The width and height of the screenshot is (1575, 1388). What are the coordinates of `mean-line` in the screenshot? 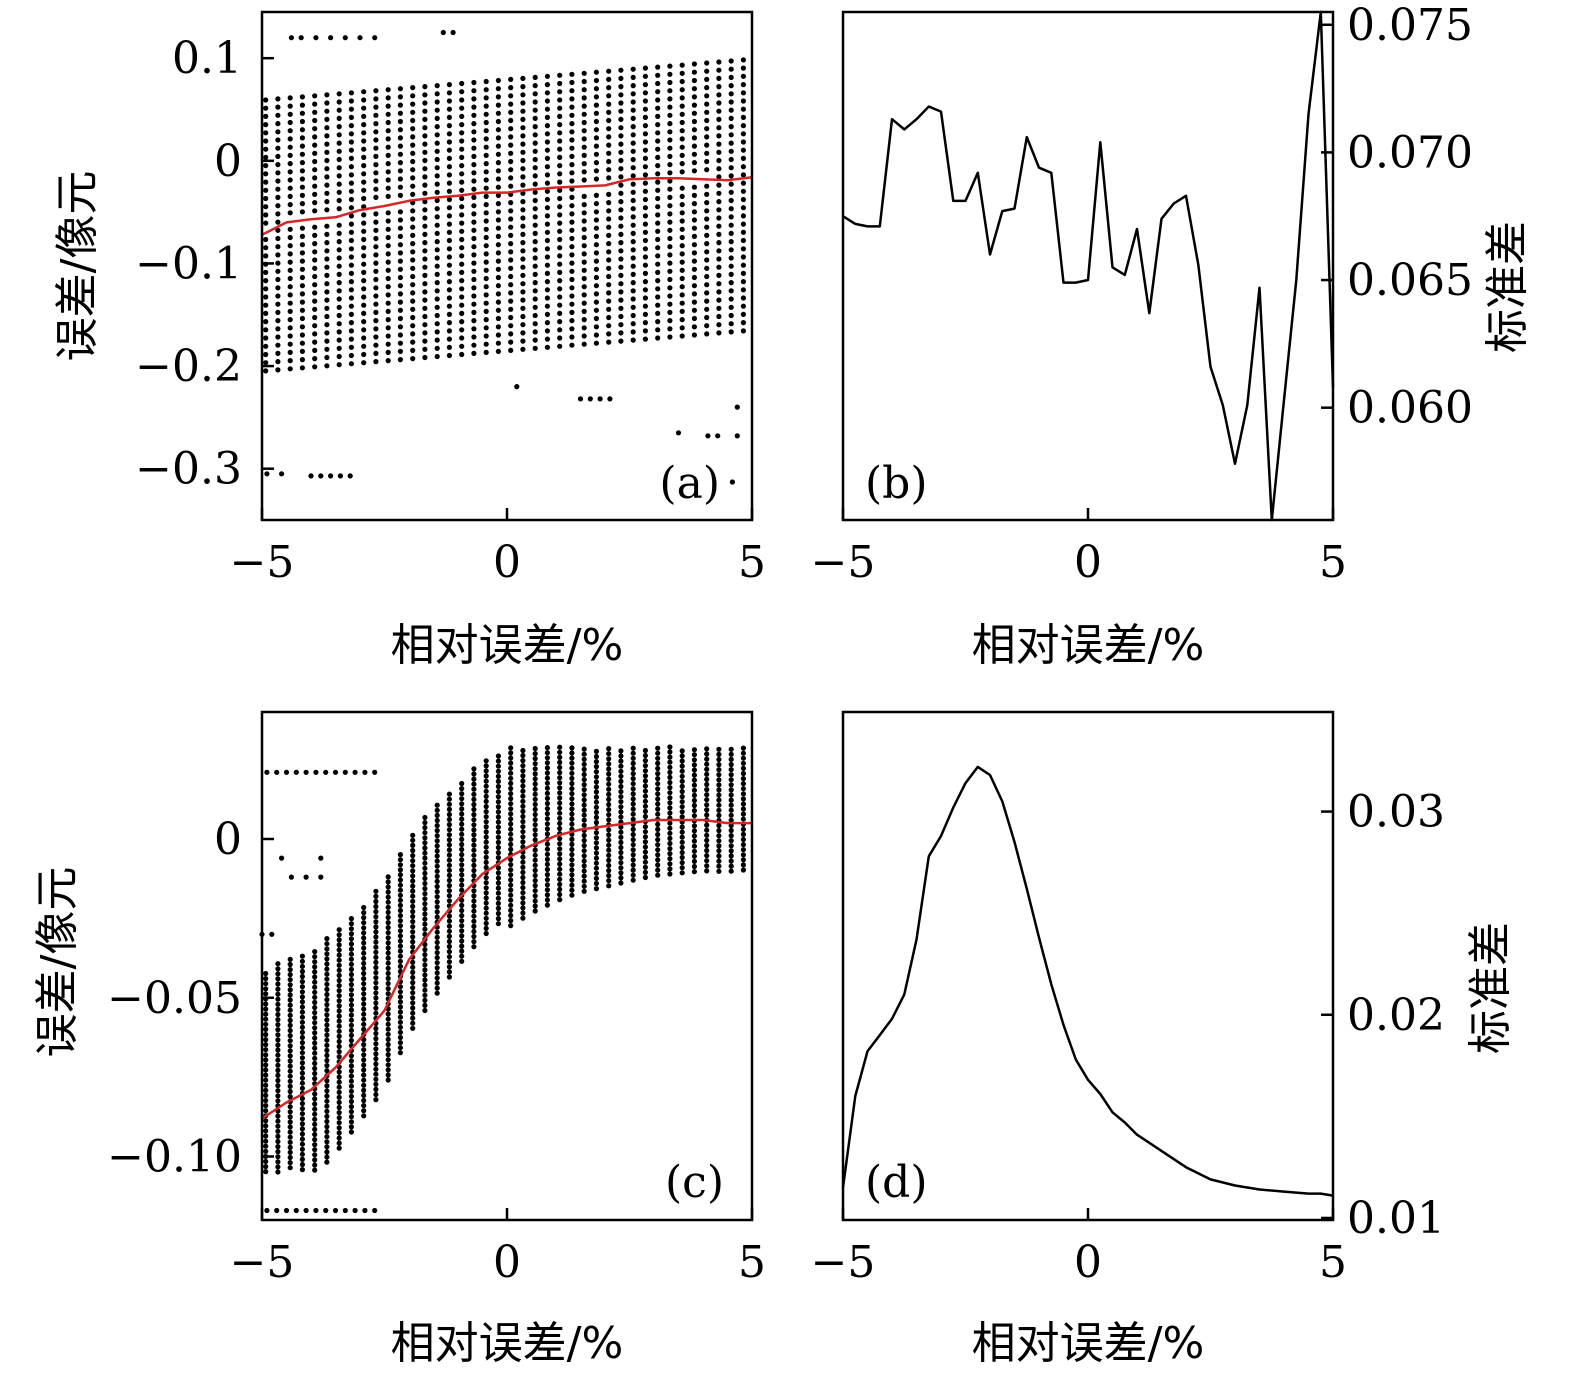 It's located at (507, 205).